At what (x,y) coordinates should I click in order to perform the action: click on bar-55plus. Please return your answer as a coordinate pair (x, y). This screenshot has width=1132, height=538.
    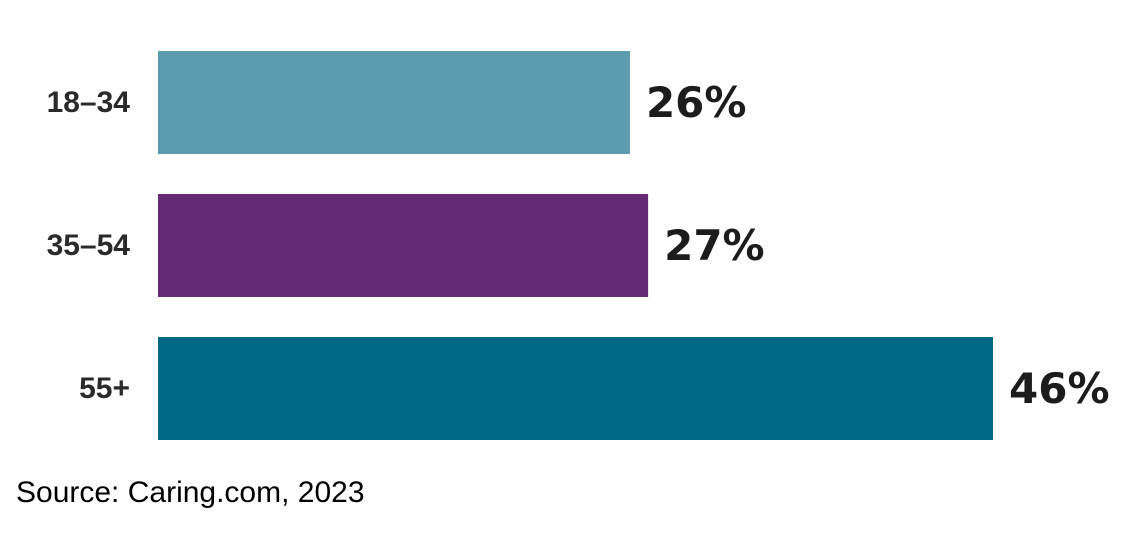
    Looking at the image, I should click on (575, 388).